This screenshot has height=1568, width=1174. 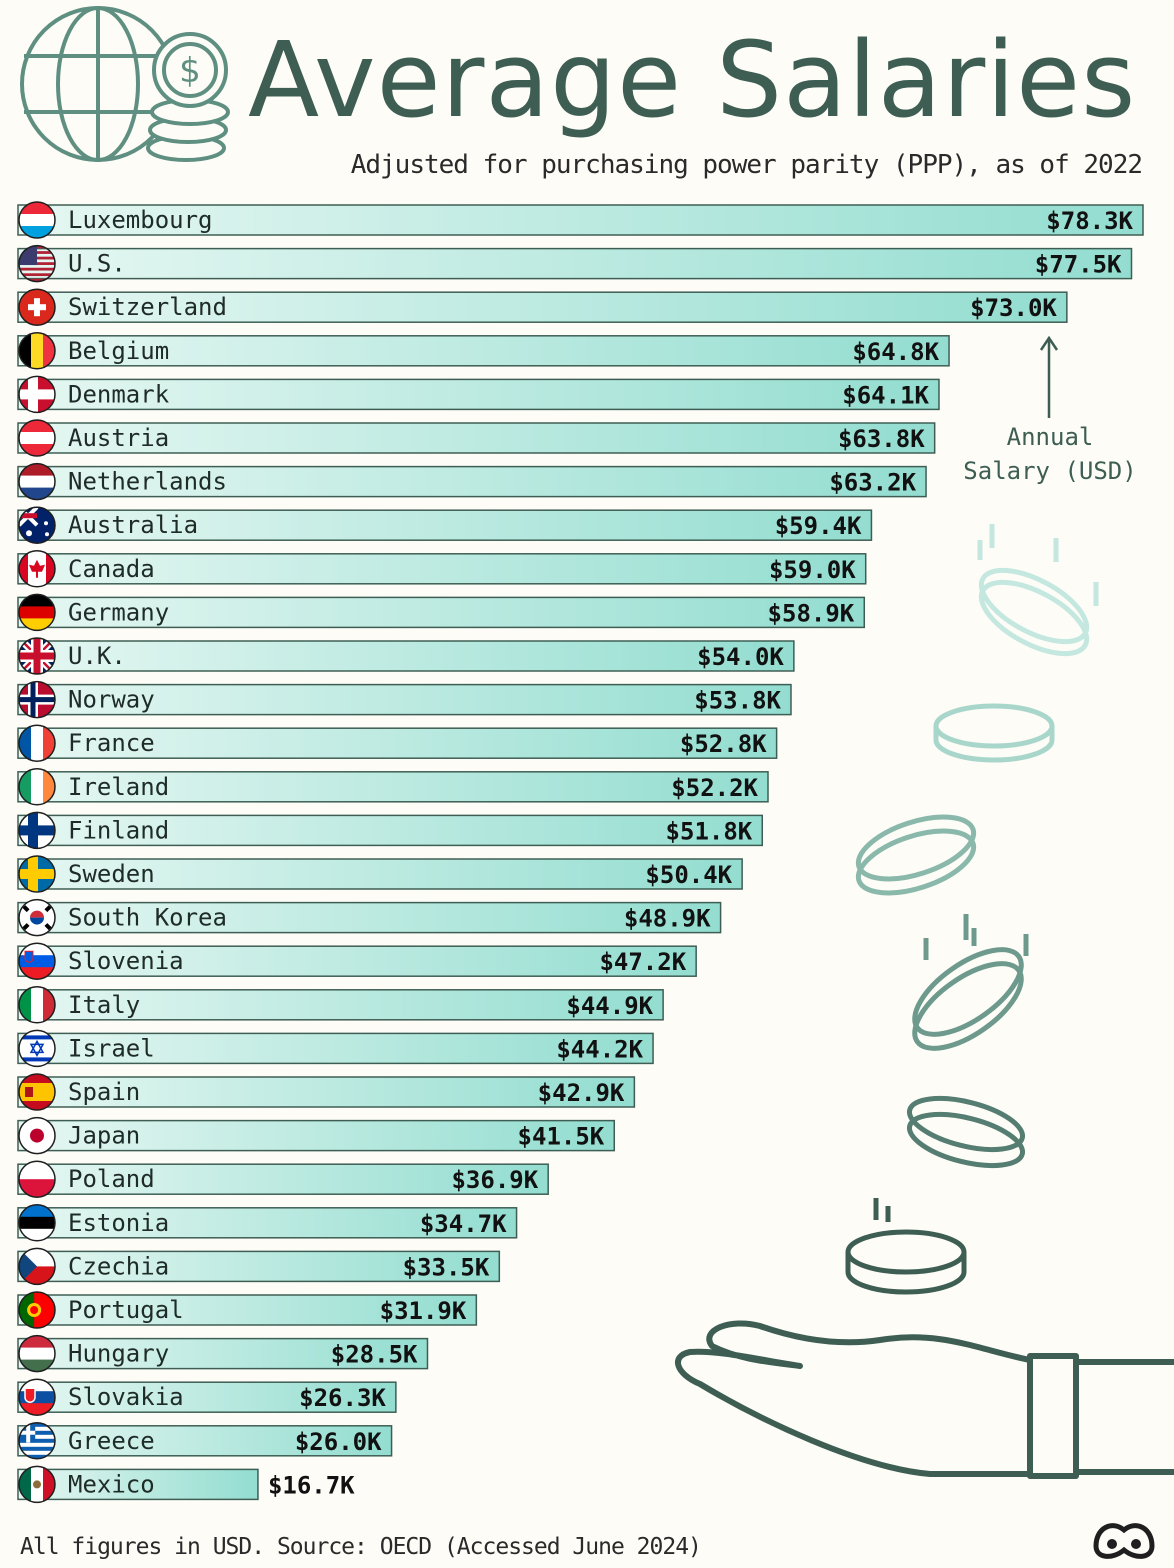 I want to click on value-label: $36.9K, so click(x=494, y=1180).